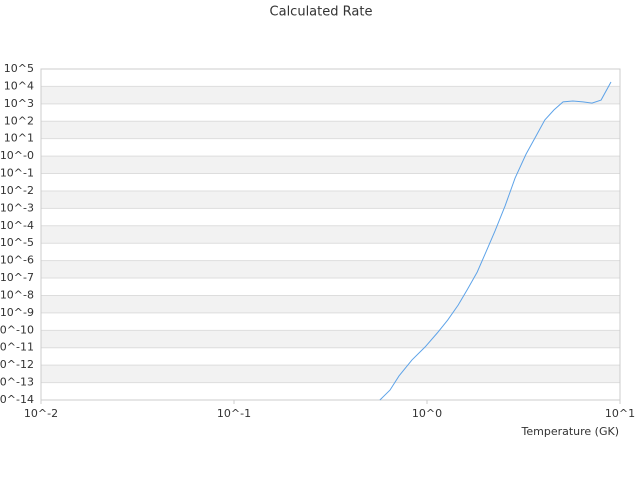 This screenshot has width=640, height=480. Describe the element at coordinates (19, 85) in the screenshot. I see `y-tick-label: 10^4` at that location.